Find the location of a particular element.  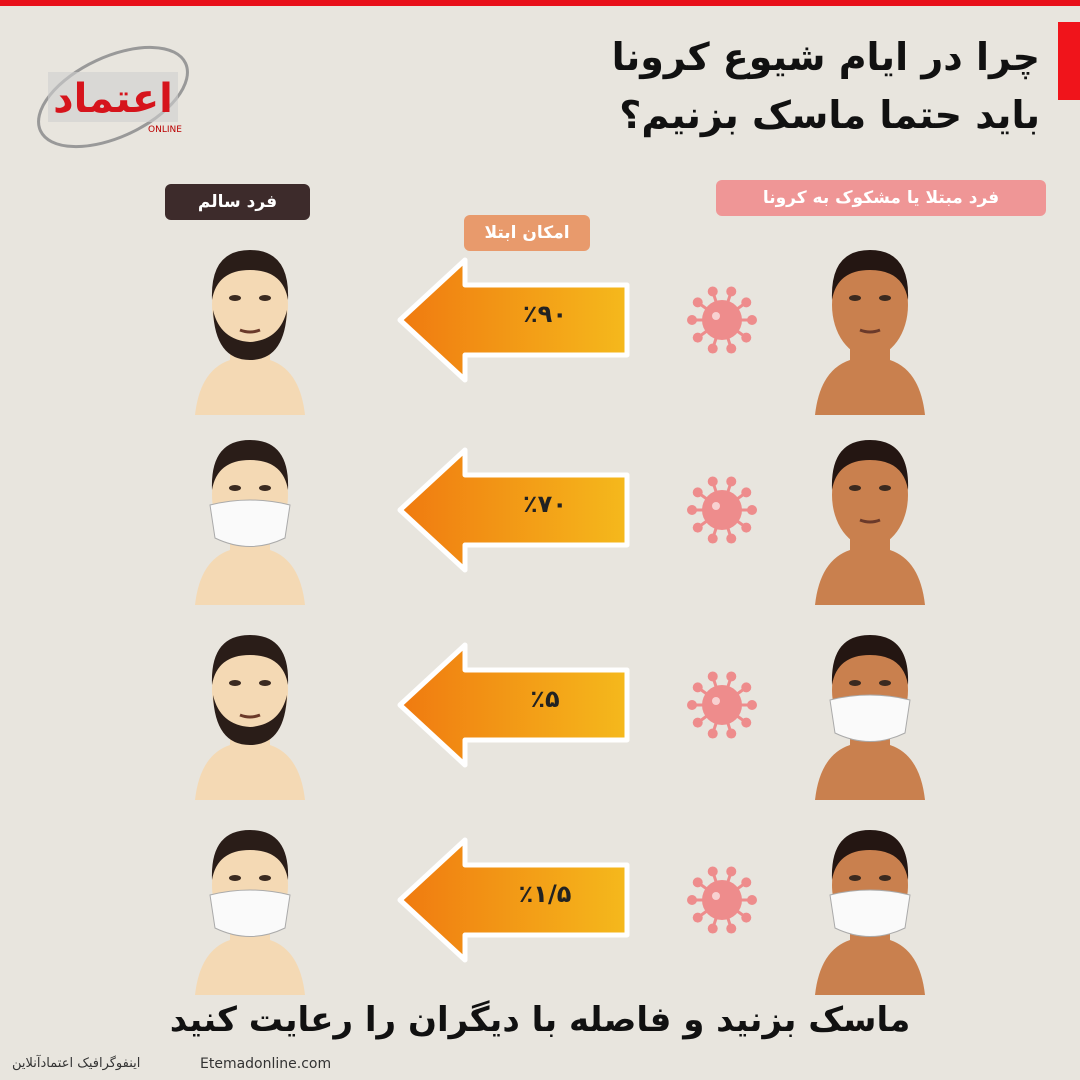

infection-percent: ٪۵ is located at coordinates (545, 699).